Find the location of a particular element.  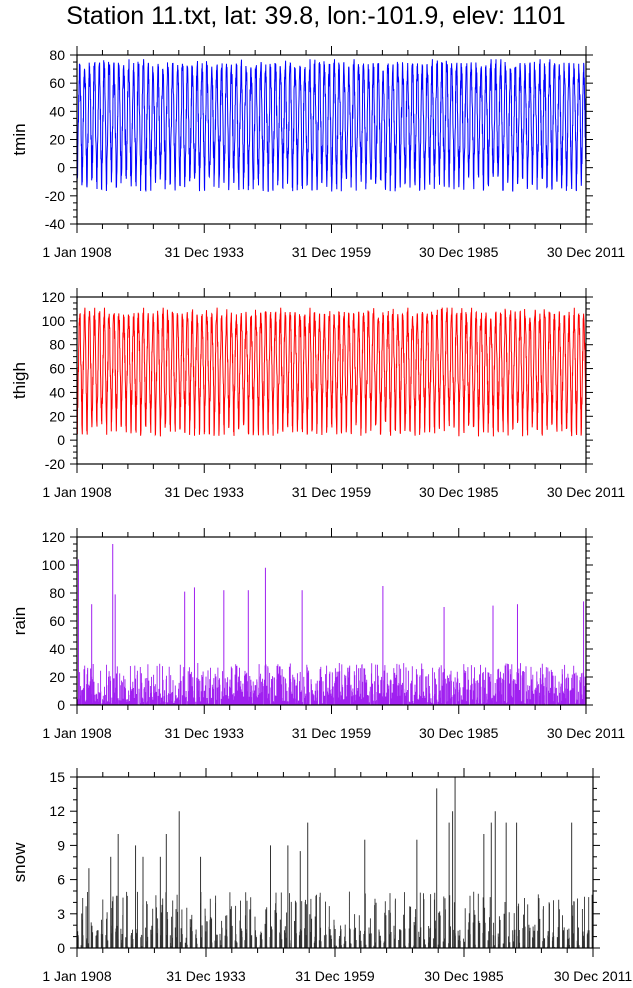

y-axis-label: snow is located at coordinates (19, 862).